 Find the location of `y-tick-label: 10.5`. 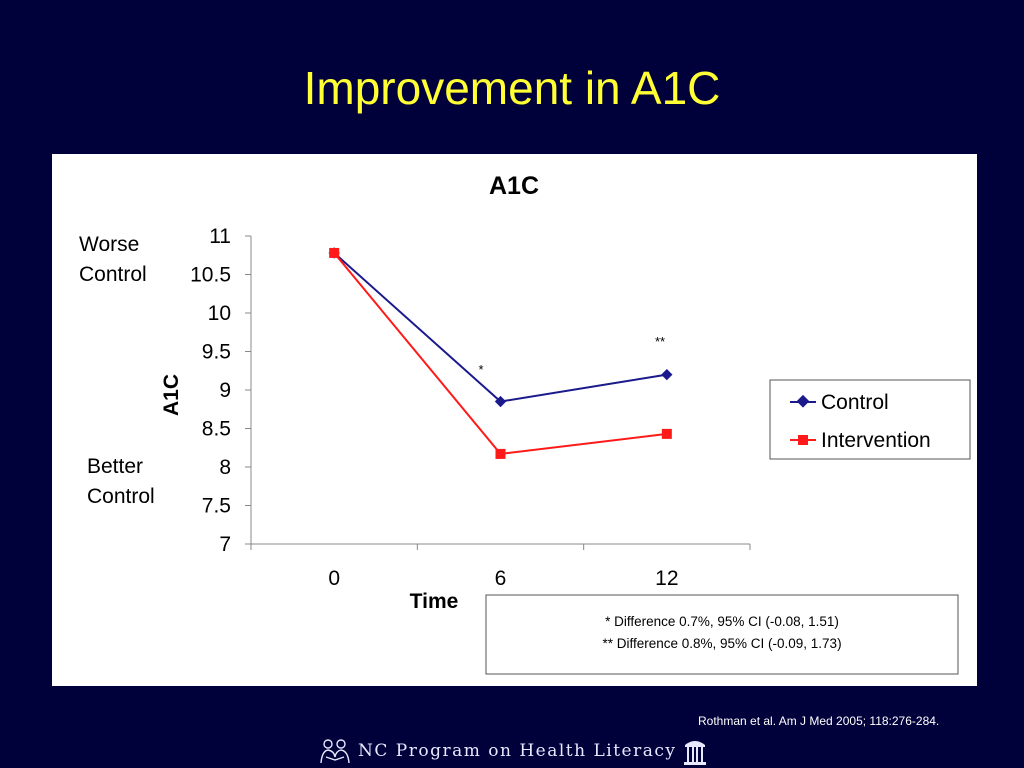

y-tick-label: 10.5 is located at coordinates (210, 275).